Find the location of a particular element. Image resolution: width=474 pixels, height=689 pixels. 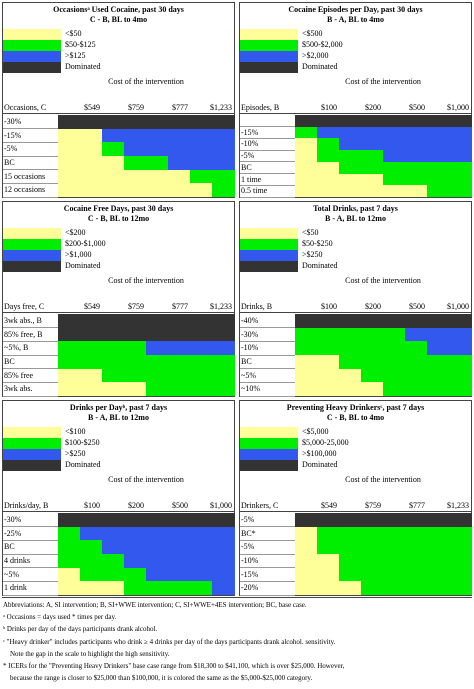

column-label: $500 is located at coordinates (417, 306).